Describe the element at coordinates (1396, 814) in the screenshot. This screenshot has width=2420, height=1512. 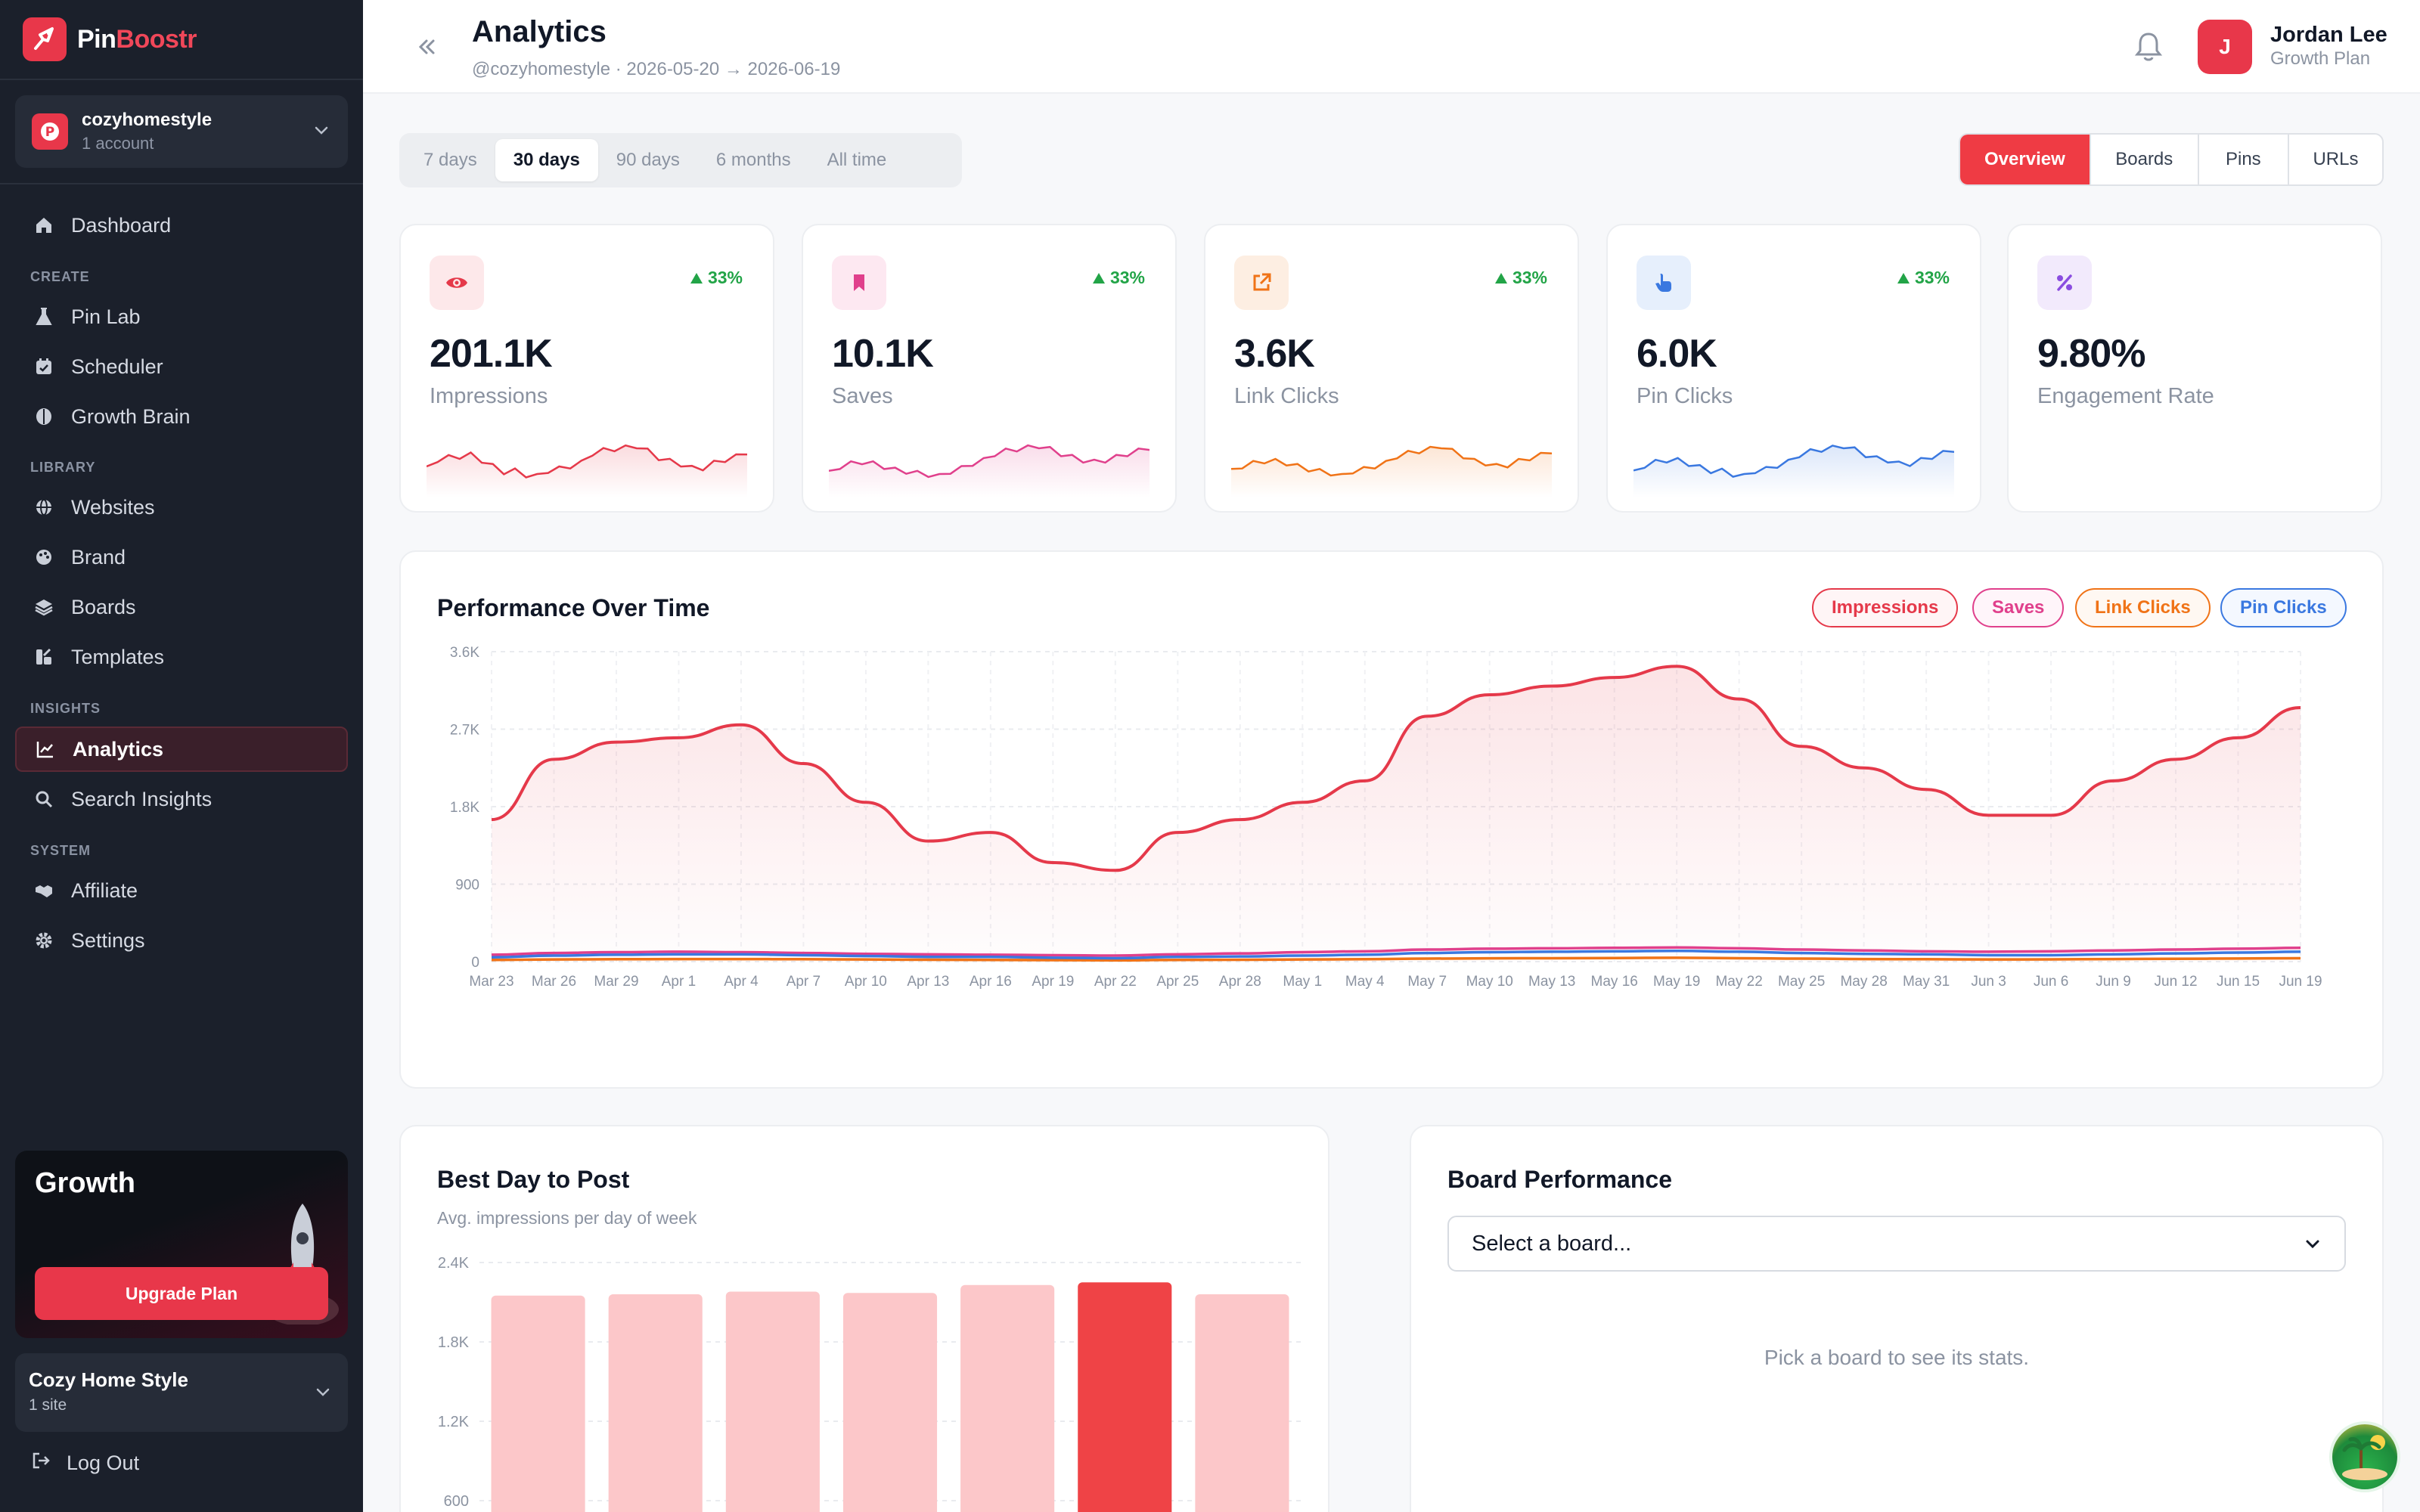
I see `series-area-impressions` at that location.